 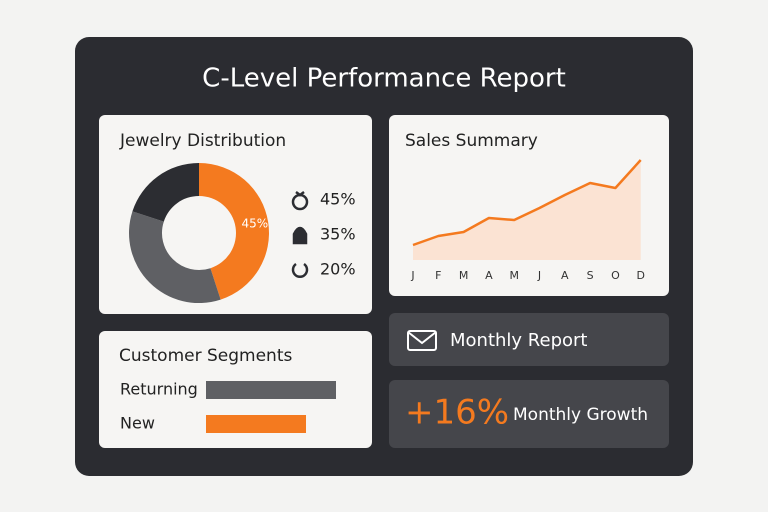 What do you see at coordinates (527, 203) in the screenshot?
I see `sales-line` at bounding box center [527, 203].